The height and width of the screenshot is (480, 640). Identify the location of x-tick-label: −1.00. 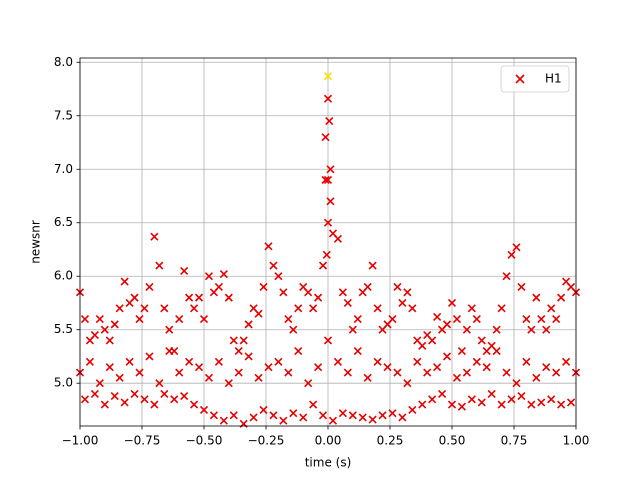
(80, 441).